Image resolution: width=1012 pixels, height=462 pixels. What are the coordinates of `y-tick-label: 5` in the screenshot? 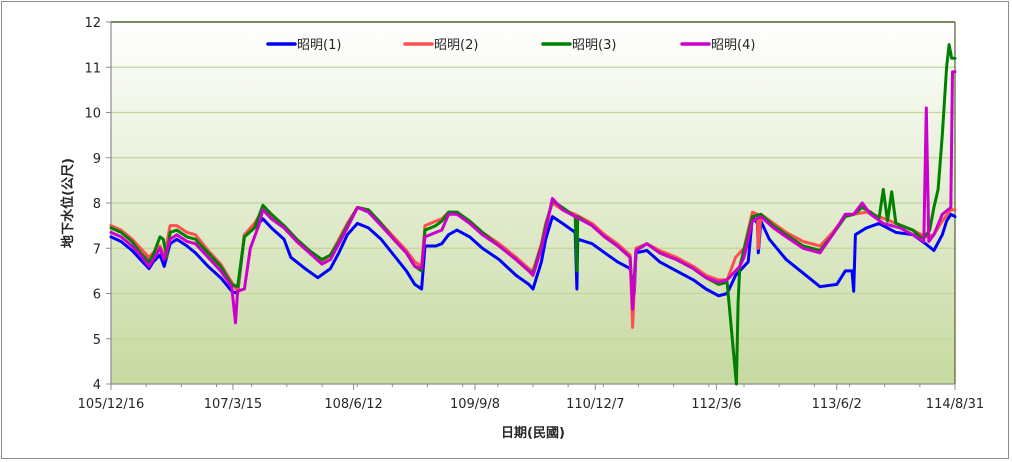 It's located at (97, 340).